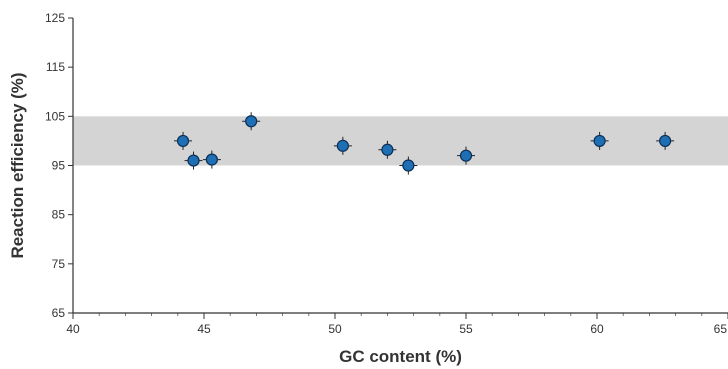 The image size is (728, 369). What do you see at coordinates (17, 165) in the screenshot?
I see `y-axis-title: Reaction efficiency (%)` at bounding box center [17, 165].